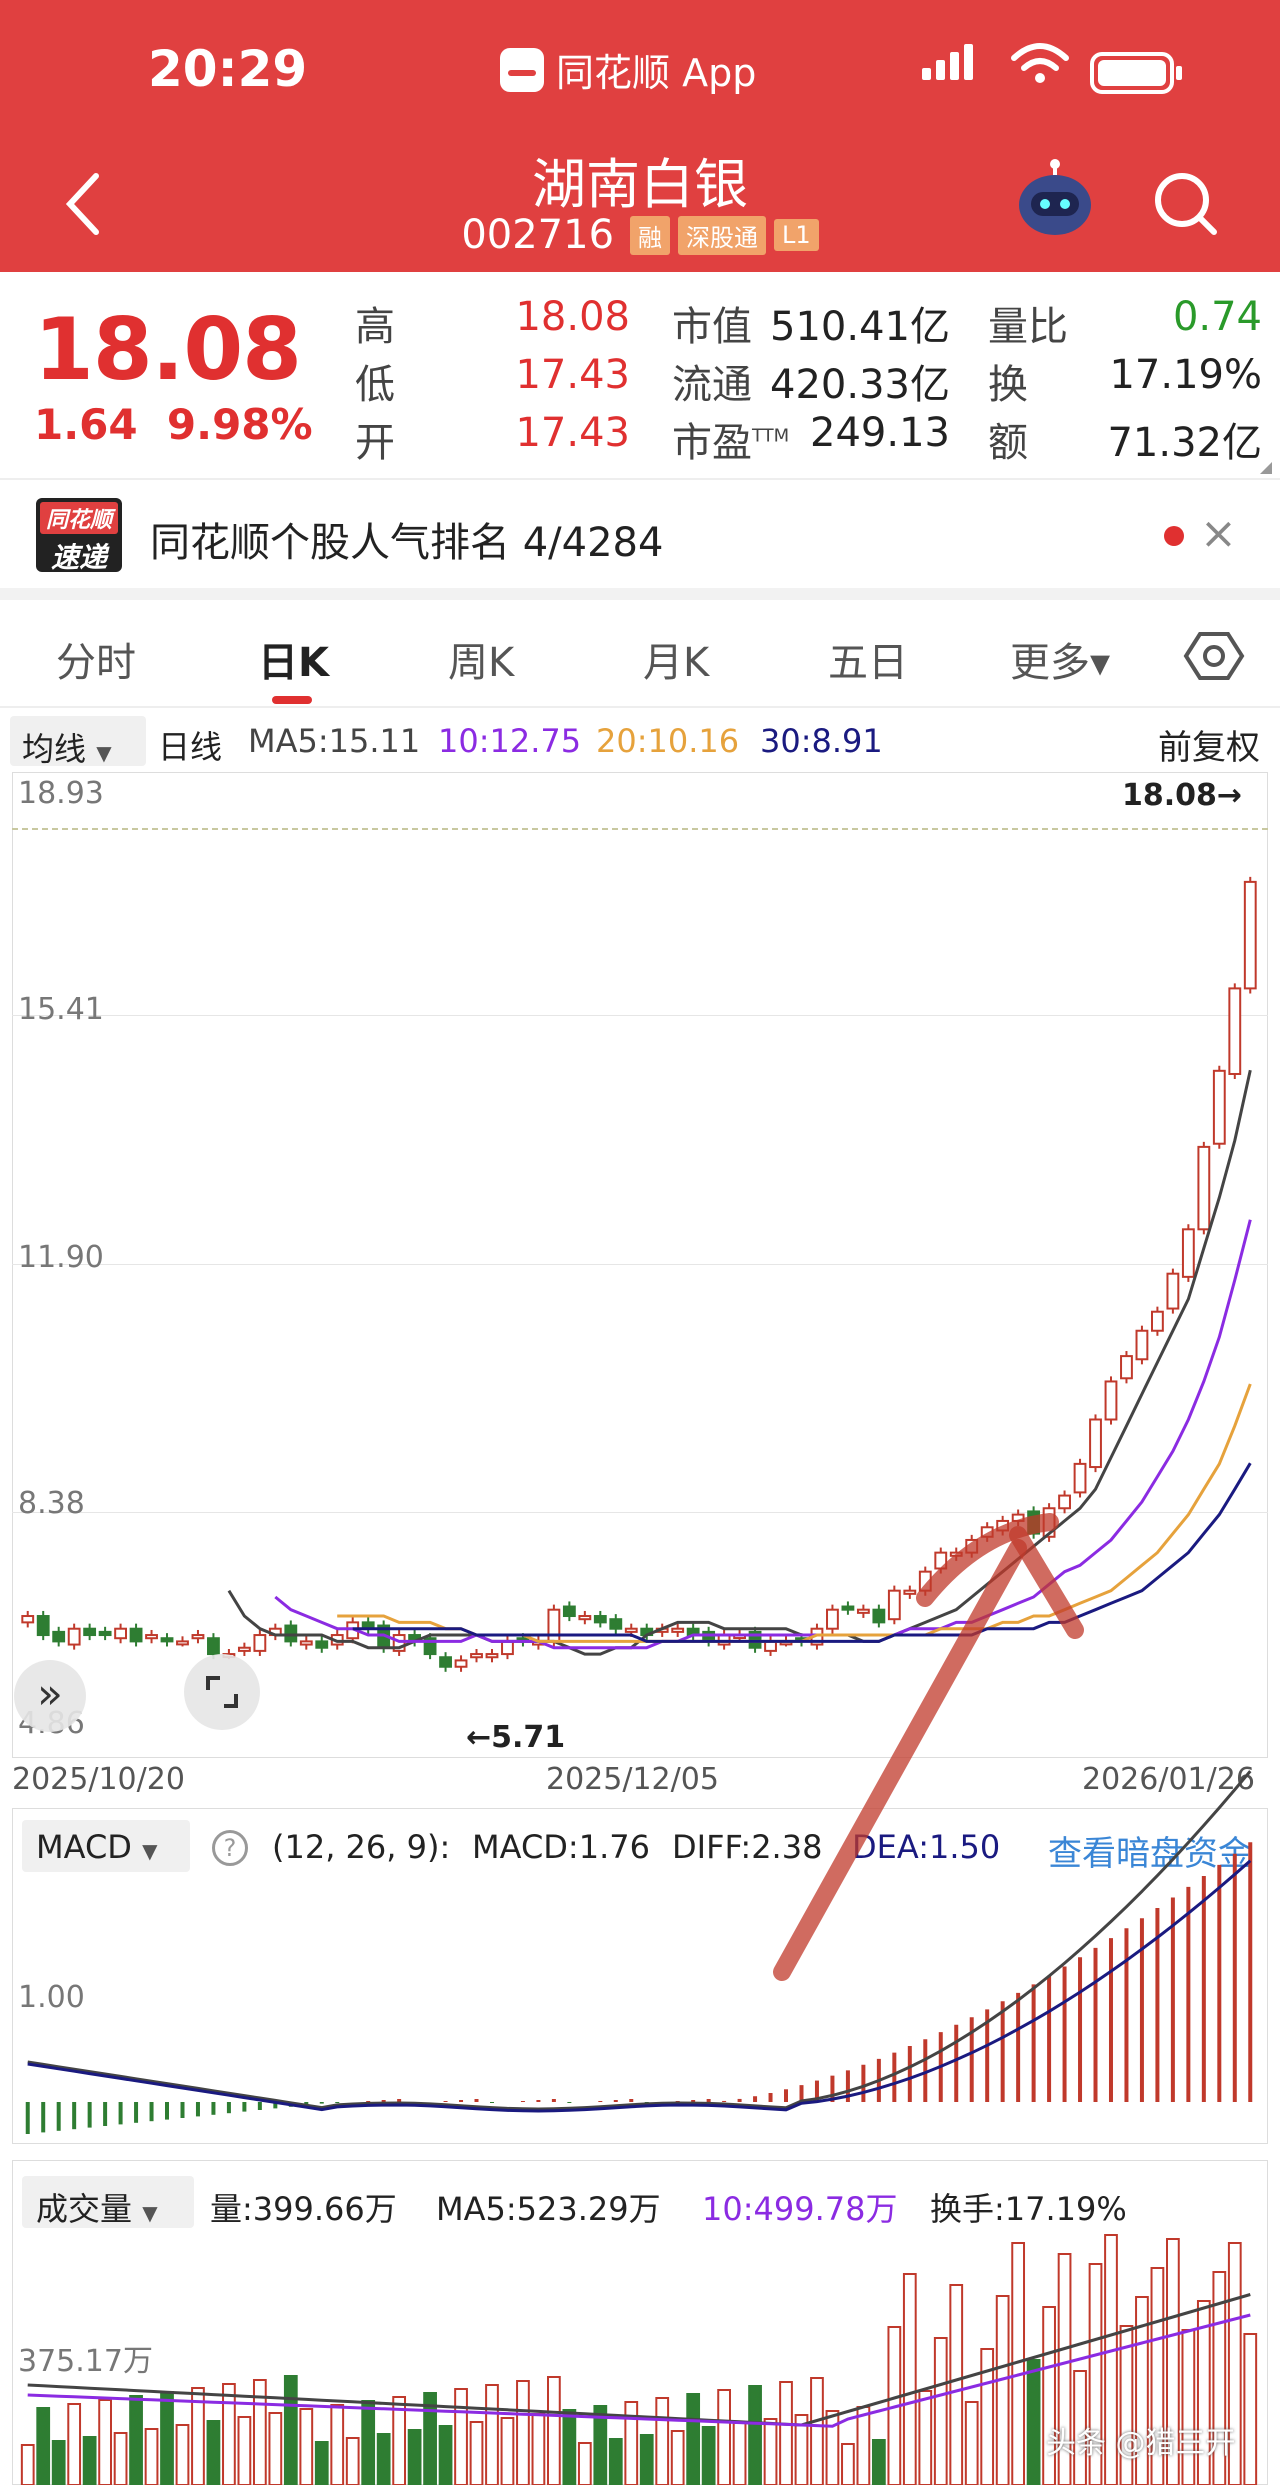 This screenshot has height=2485, width=1280. Describe the element at coordinates (1209, 748) in the screenshot. I see `adjust-mode: 前复权` at that location.